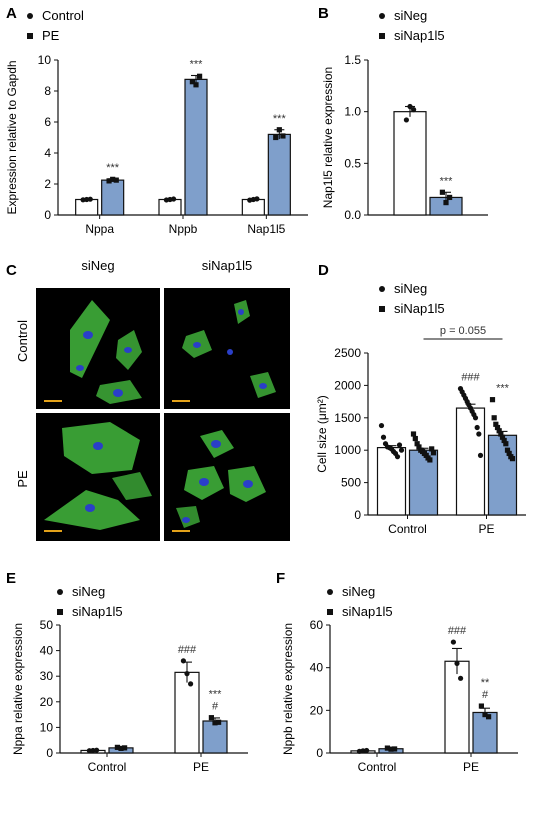 This screenshot has height=813, width=536. I want to click on y-axis-label: Nap1l5 relative expression, so click(328, 137).